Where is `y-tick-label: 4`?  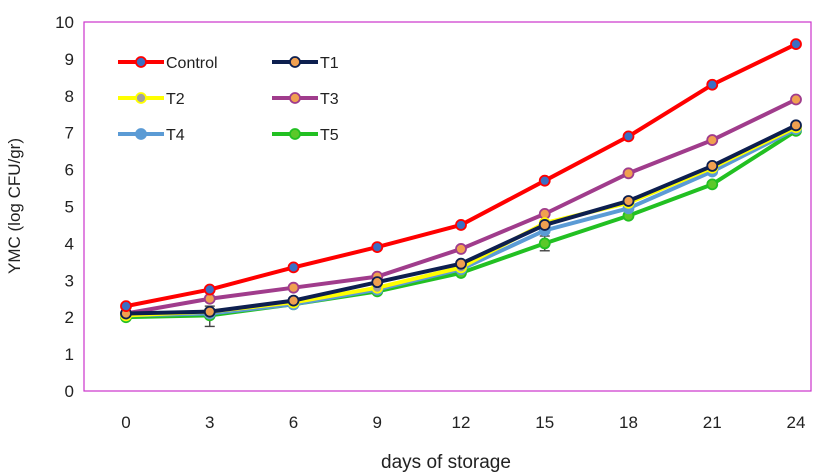 y-tick-label: 4 is located at coordinates (69, 243).